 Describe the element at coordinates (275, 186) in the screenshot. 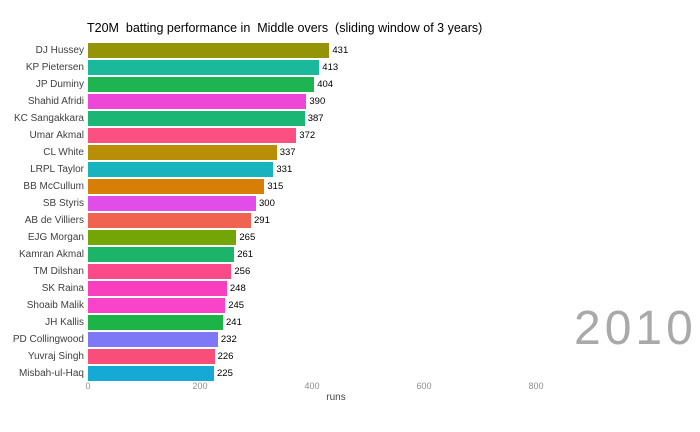

I see `bar-value-label: 315` at that location.